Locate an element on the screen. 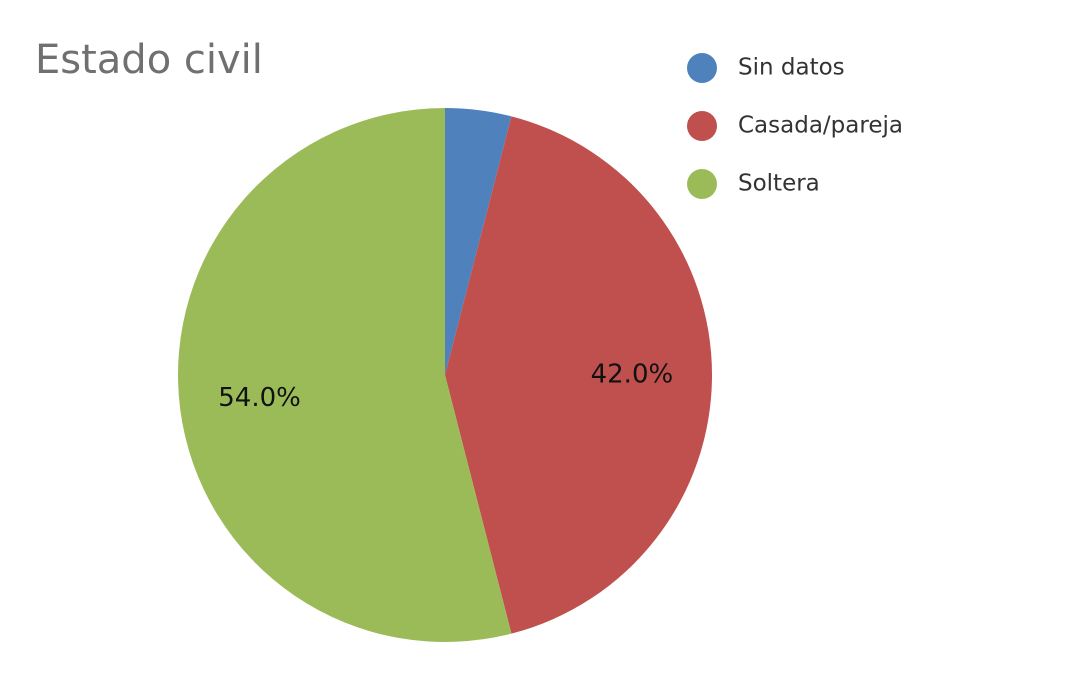  legend-label: Soltera is located at coordinates (779, 184).